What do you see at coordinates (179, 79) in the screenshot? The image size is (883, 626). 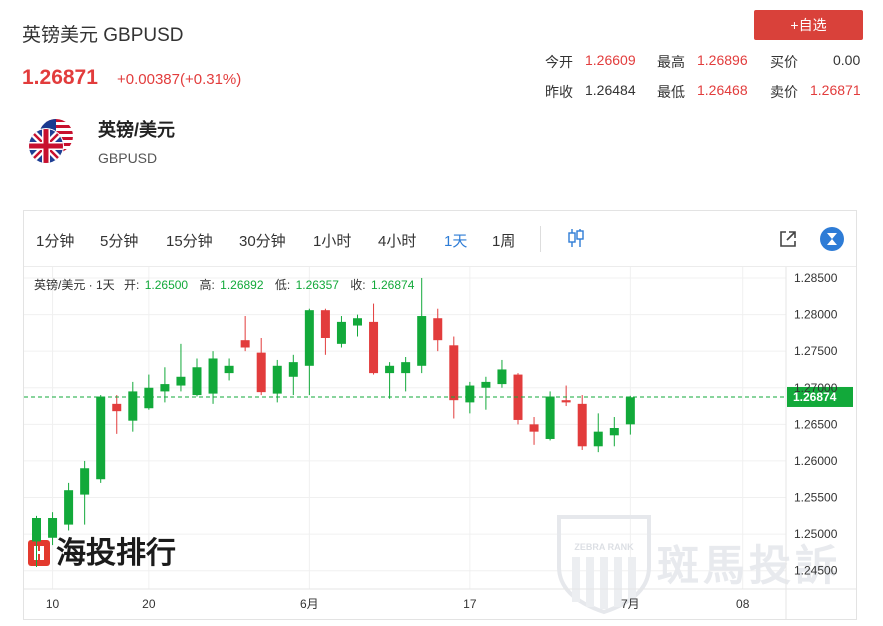 I see `price-change: +0.00387(+0.31%)` at bounding box center [179, 79].